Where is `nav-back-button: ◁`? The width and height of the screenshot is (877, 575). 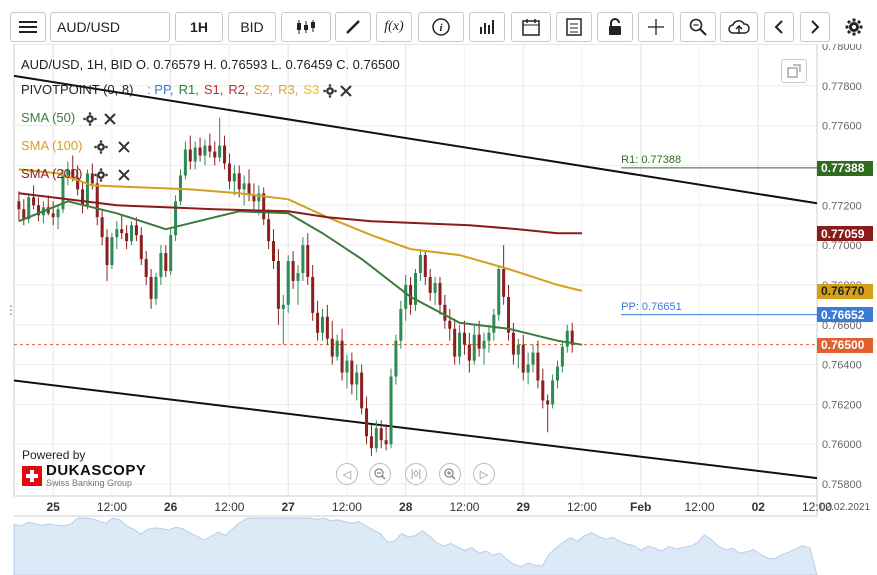 nav-back-button: ◁ is located at coordinates (347, 474).